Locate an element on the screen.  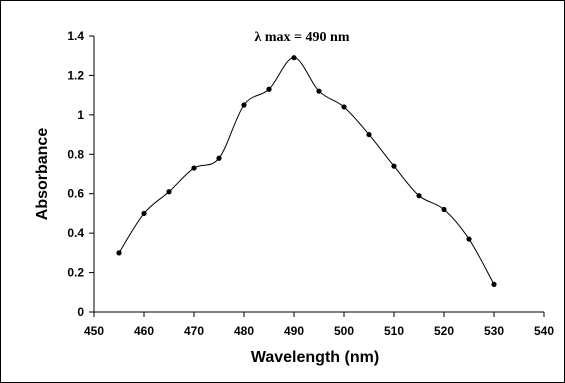
x-tick-label: 500 is located at coordinates (344, 331).